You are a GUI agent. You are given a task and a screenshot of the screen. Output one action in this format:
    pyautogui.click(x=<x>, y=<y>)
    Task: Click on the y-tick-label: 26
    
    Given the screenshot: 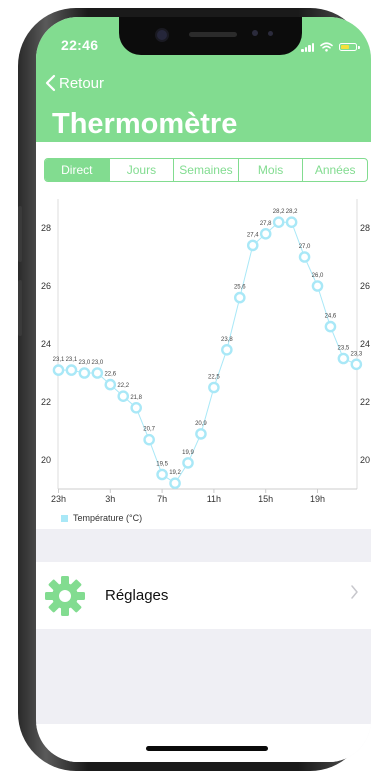 What is the action you would take?
    pyautogui.click(x=46, y=286)
    